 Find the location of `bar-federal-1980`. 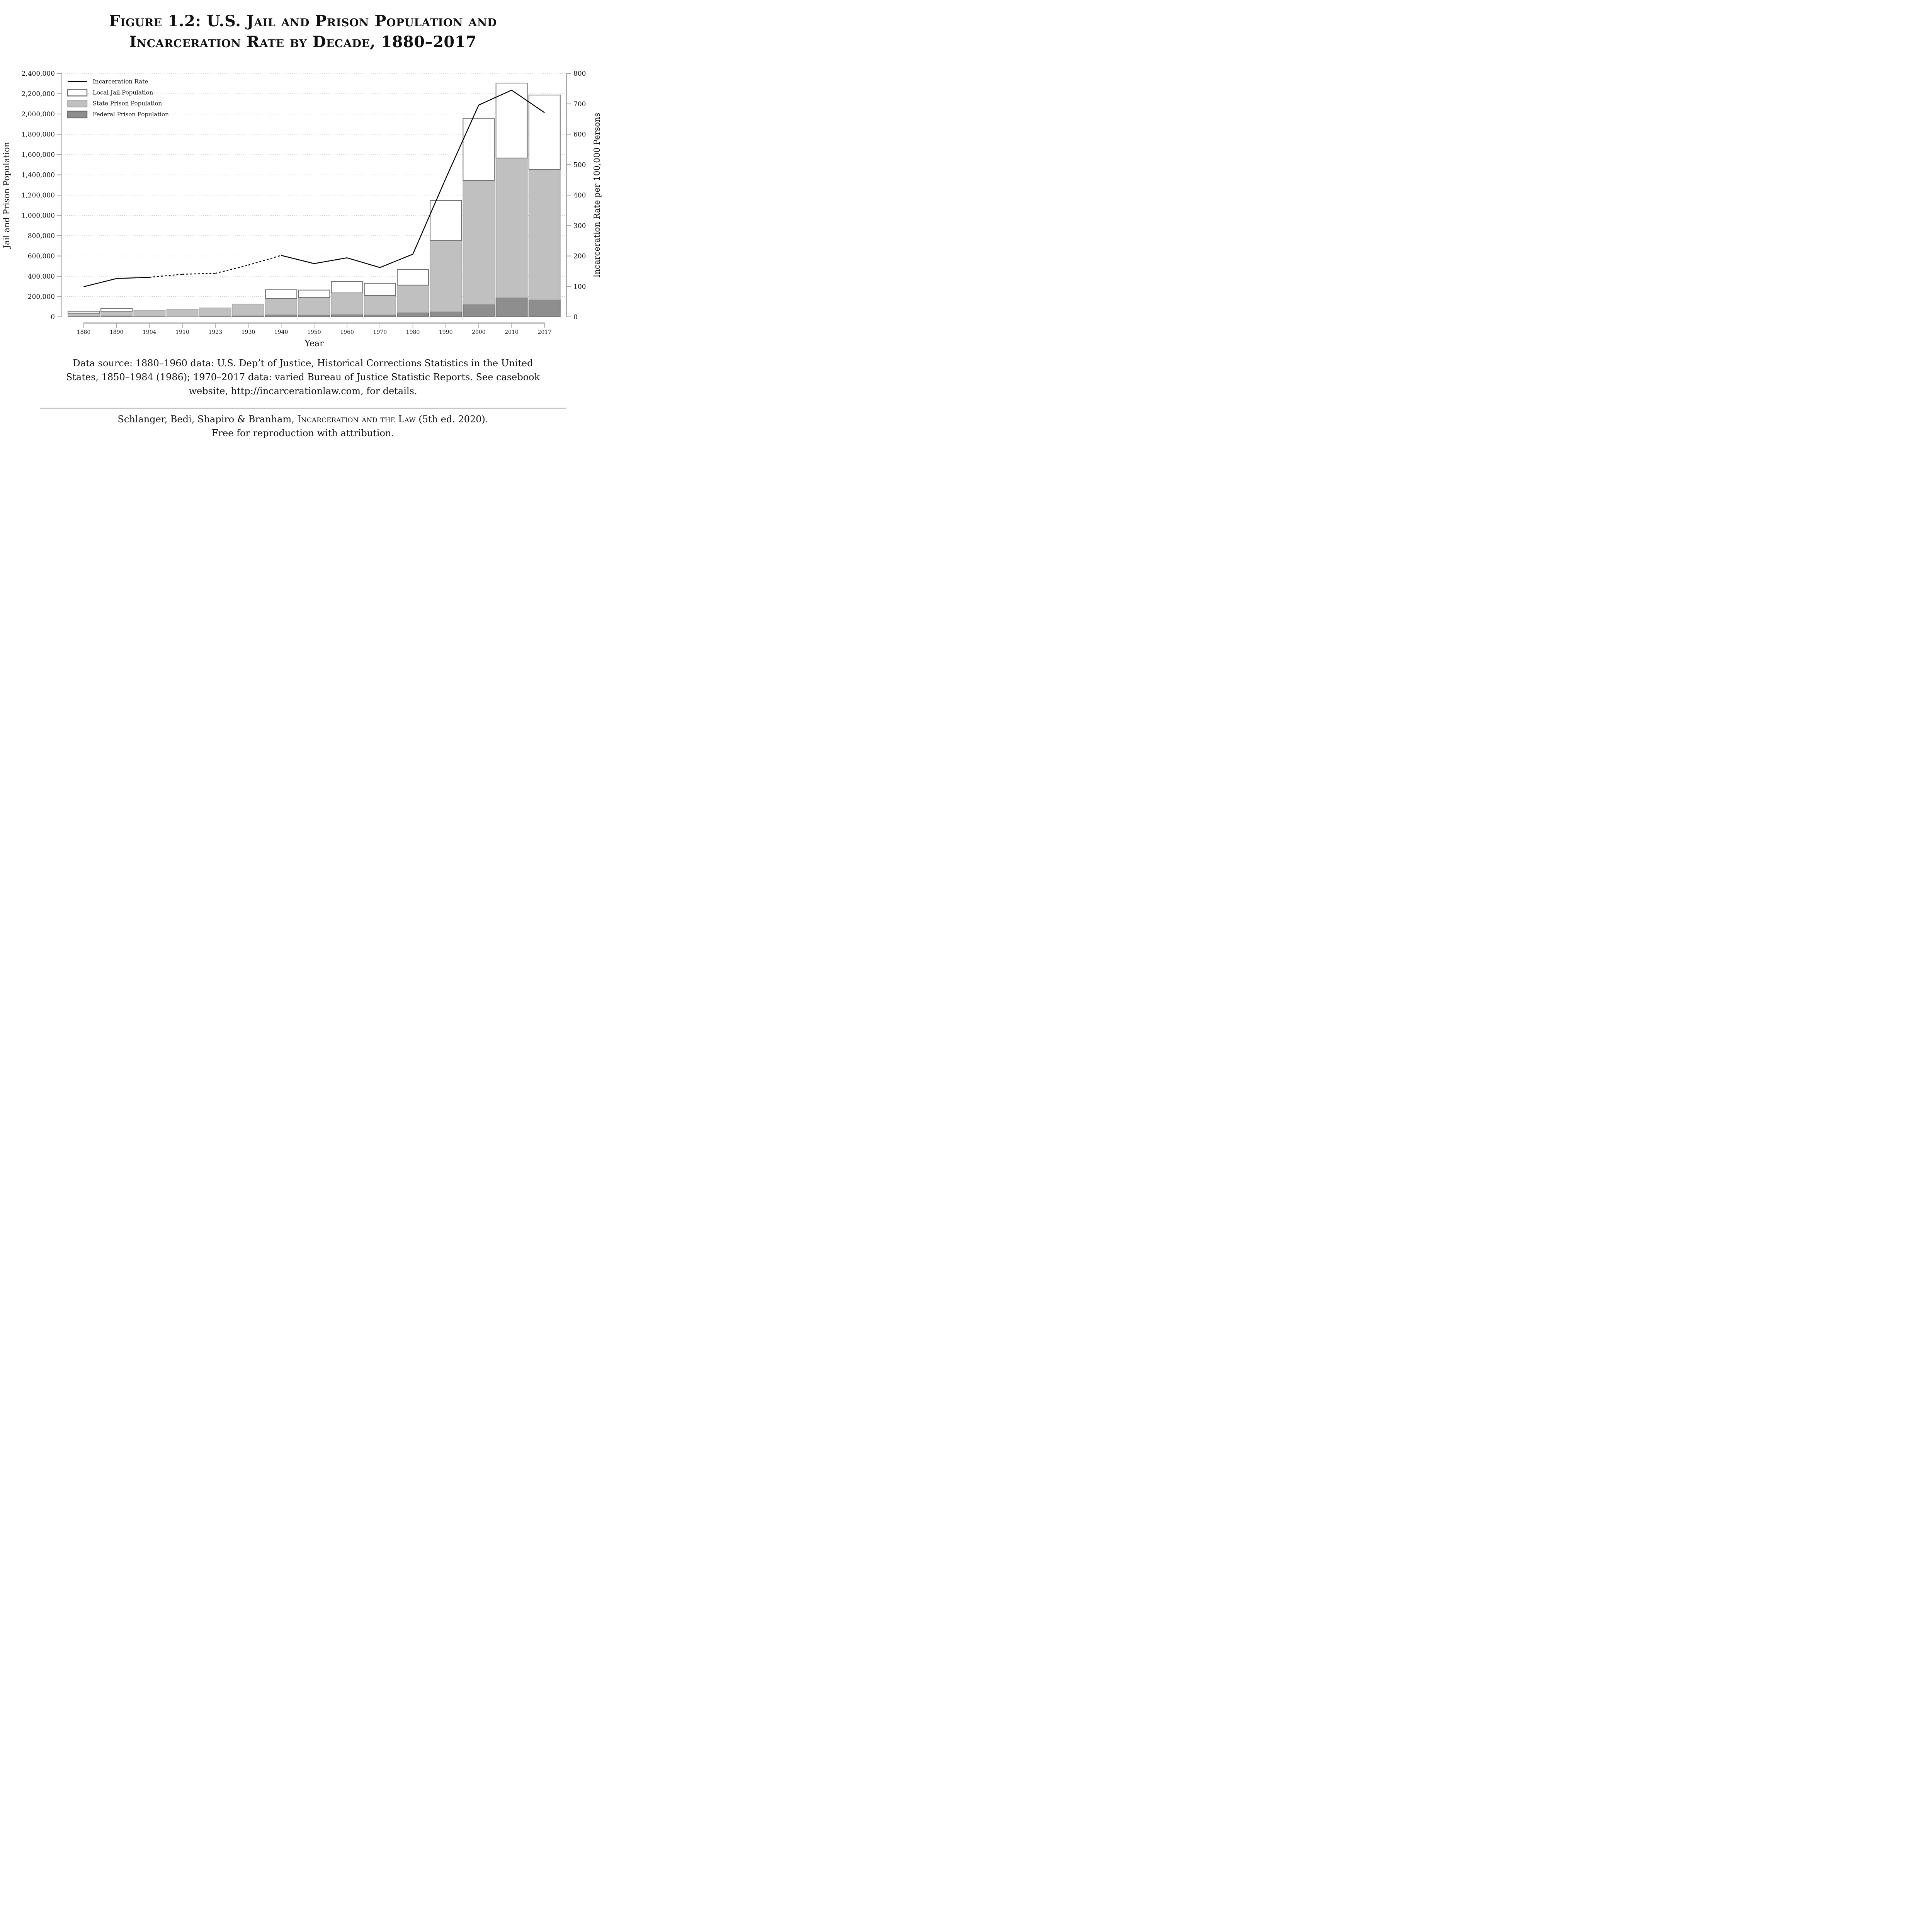

bar-federal-1980 is located at coordinates (413, 314).